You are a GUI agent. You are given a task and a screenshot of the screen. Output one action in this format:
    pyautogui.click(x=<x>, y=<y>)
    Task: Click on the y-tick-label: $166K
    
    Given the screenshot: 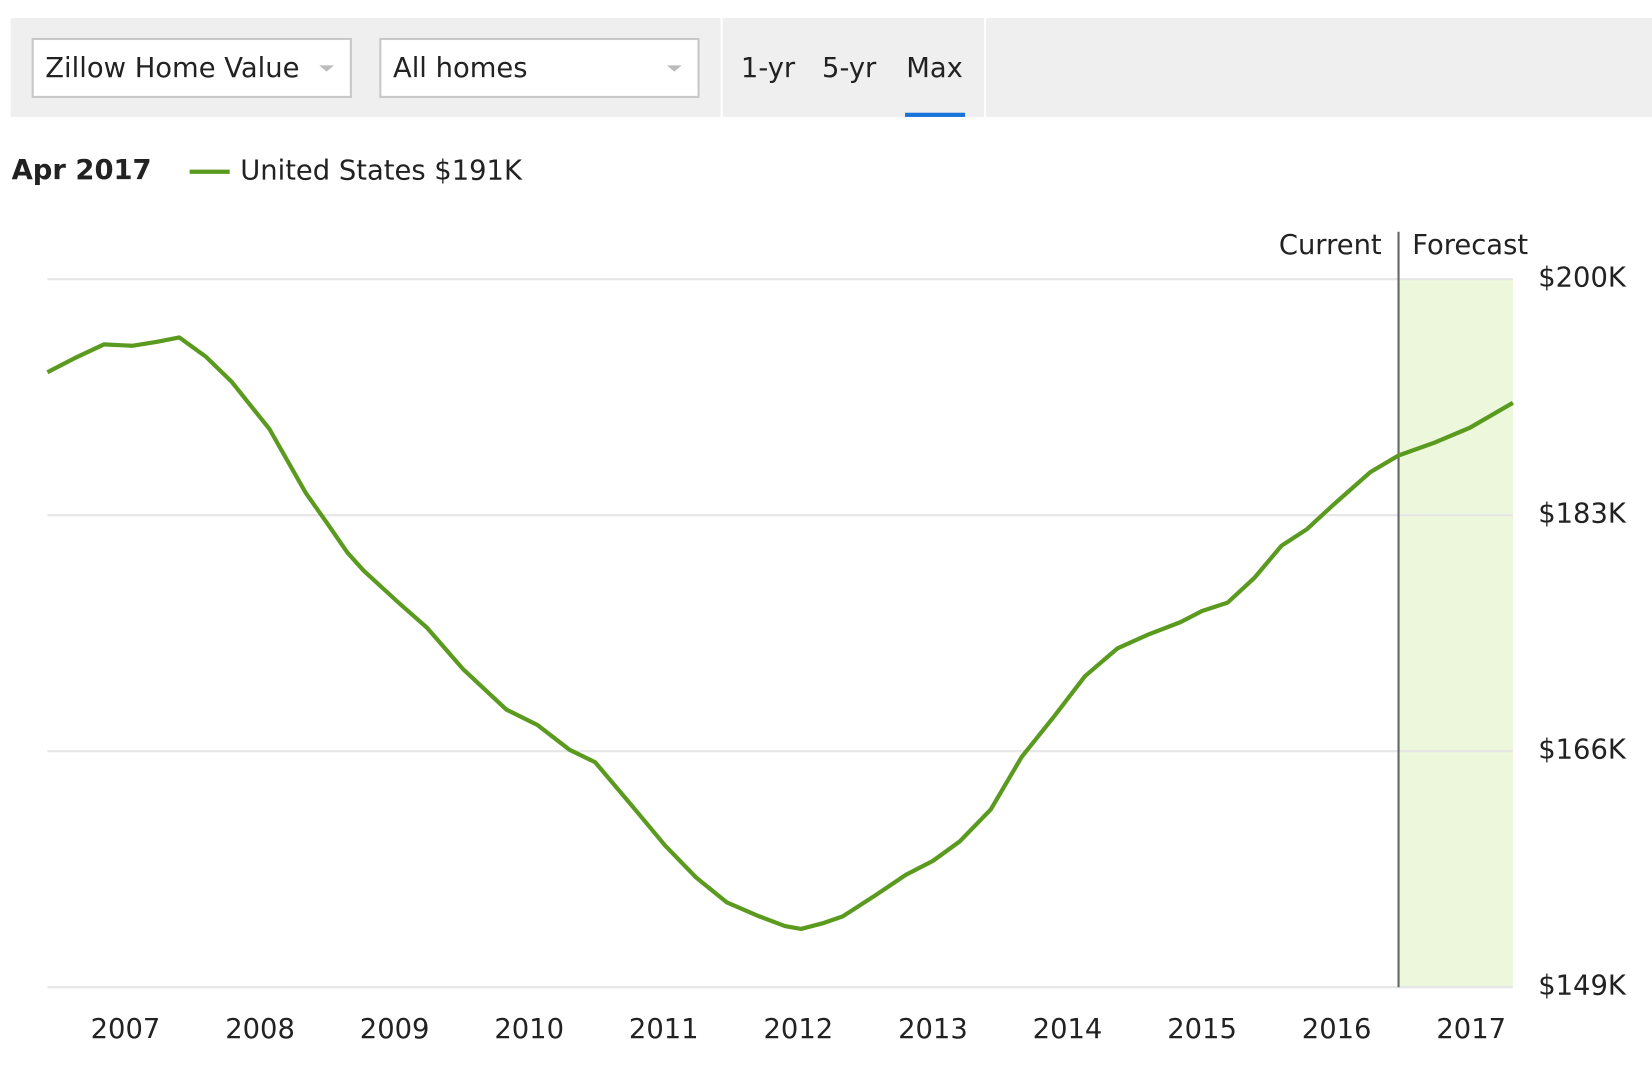 What is the action you would take?
    pyautogui.click(x=1582, y=750)
    